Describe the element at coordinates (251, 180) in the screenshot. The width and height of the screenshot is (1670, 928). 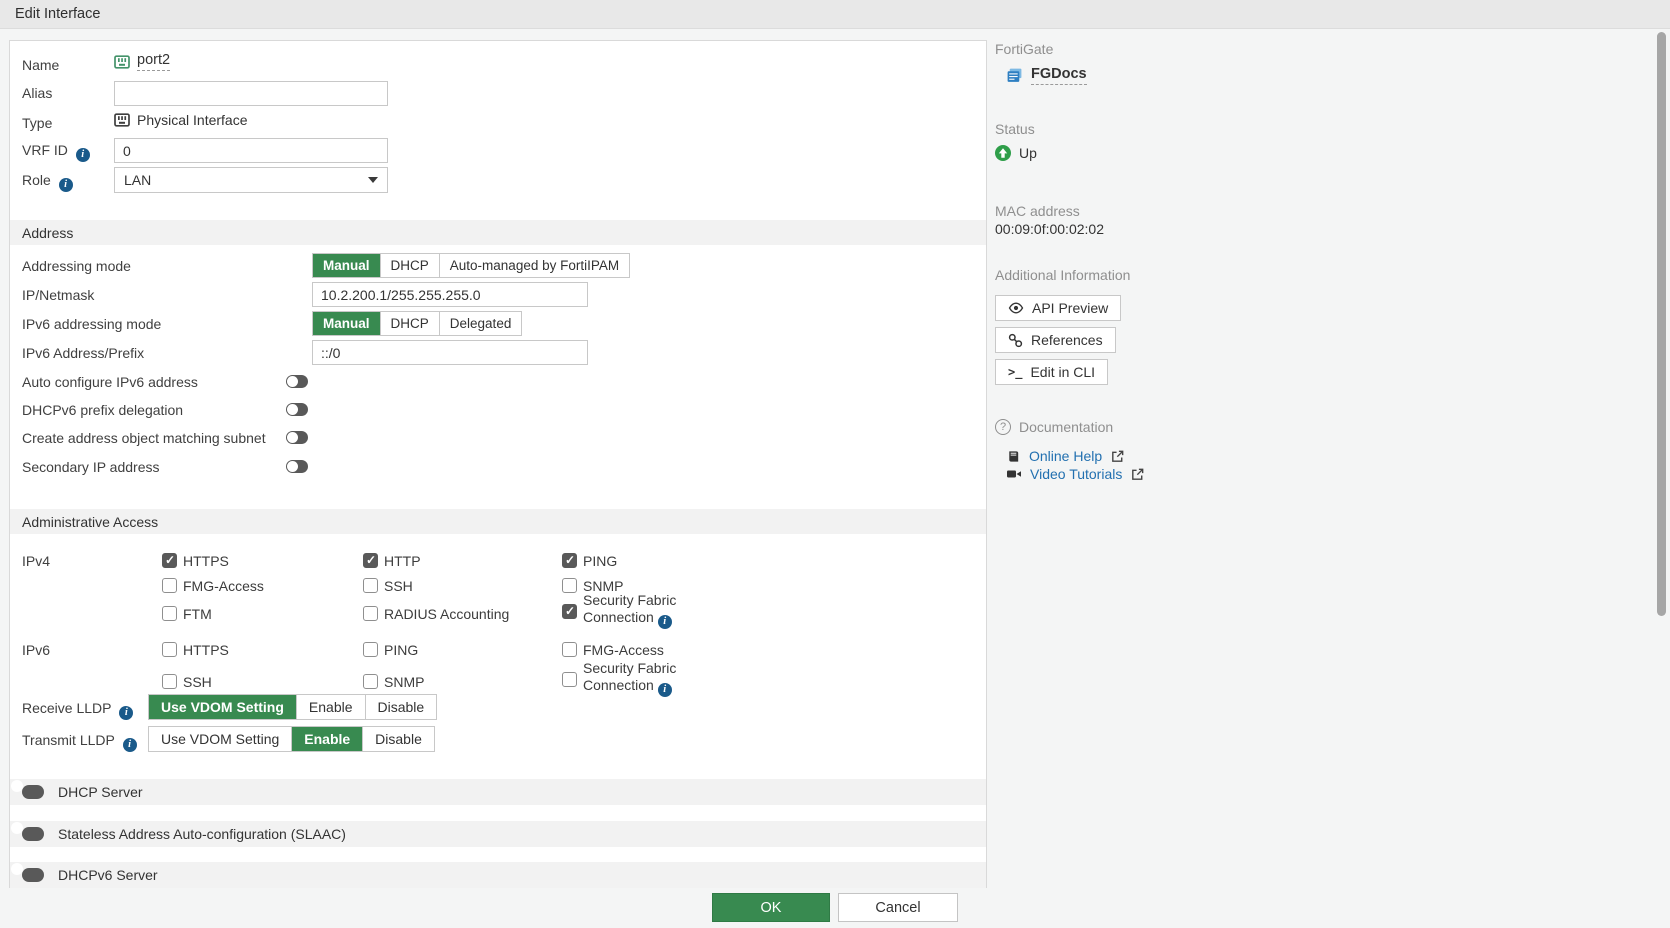
I see `role-select: LAN` at that location.